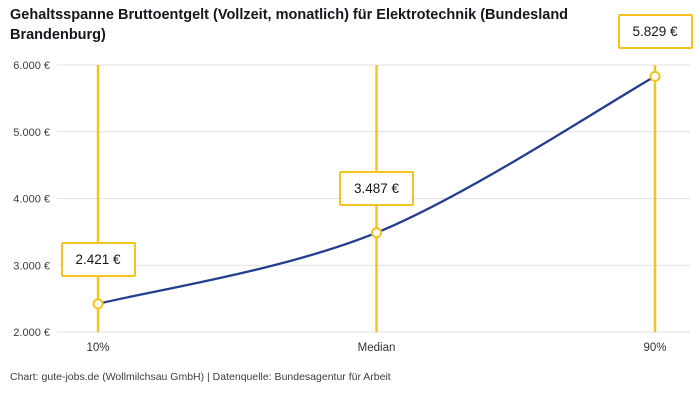 This screenshot has height=400, width=700. What do you see at coordinates (655, 32) in the screenshot?
I see `value-label: 5.829 €` at bounding box center [655, 32].